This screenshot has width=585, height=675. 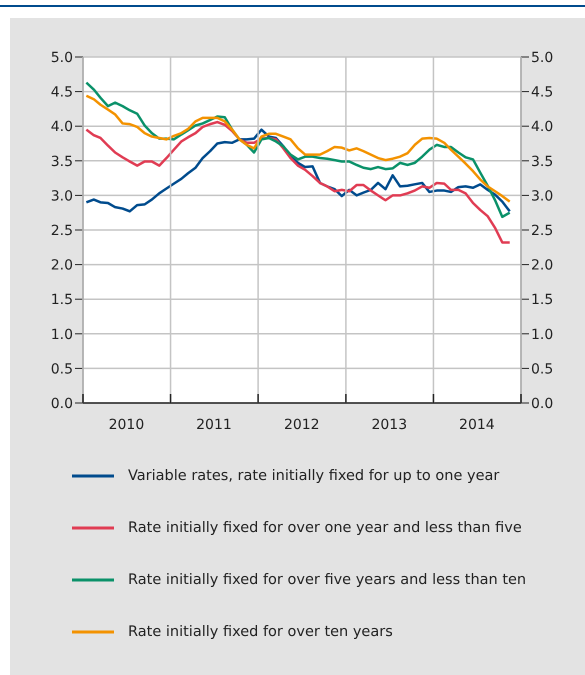 What do you see at coordinates (325, 528) in the screenshot?
I see `legend-label: Rate initially fixed for over one year and less than five` at bounding box center [325, 528].